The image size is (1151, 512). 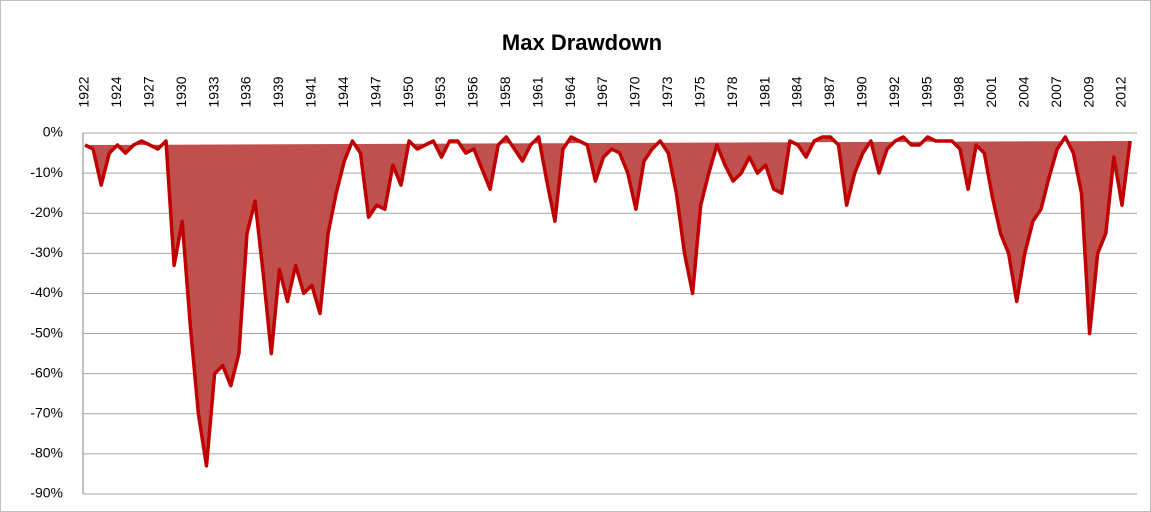 I want to click on chart-title: Max Drawdown, so click(x=582, y=42).